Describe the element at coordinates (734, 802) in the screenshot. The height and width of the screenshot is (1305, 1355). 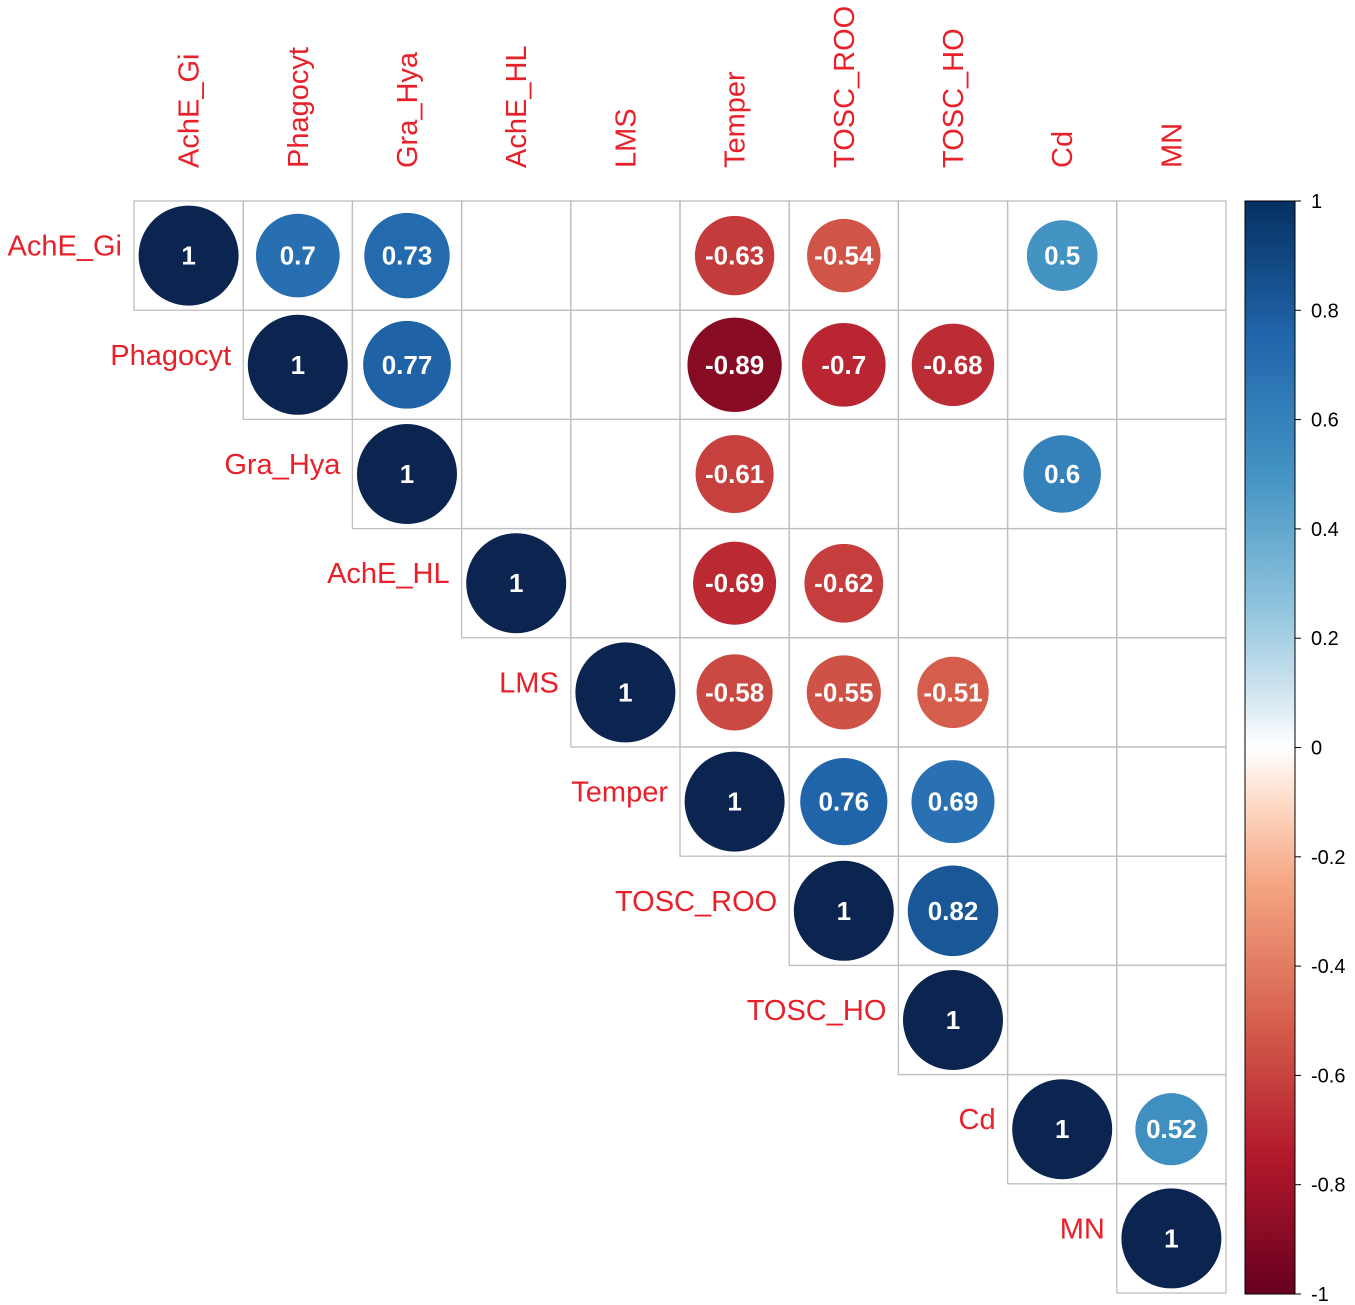
I see `value-label-temper-temper: 1` at that location.